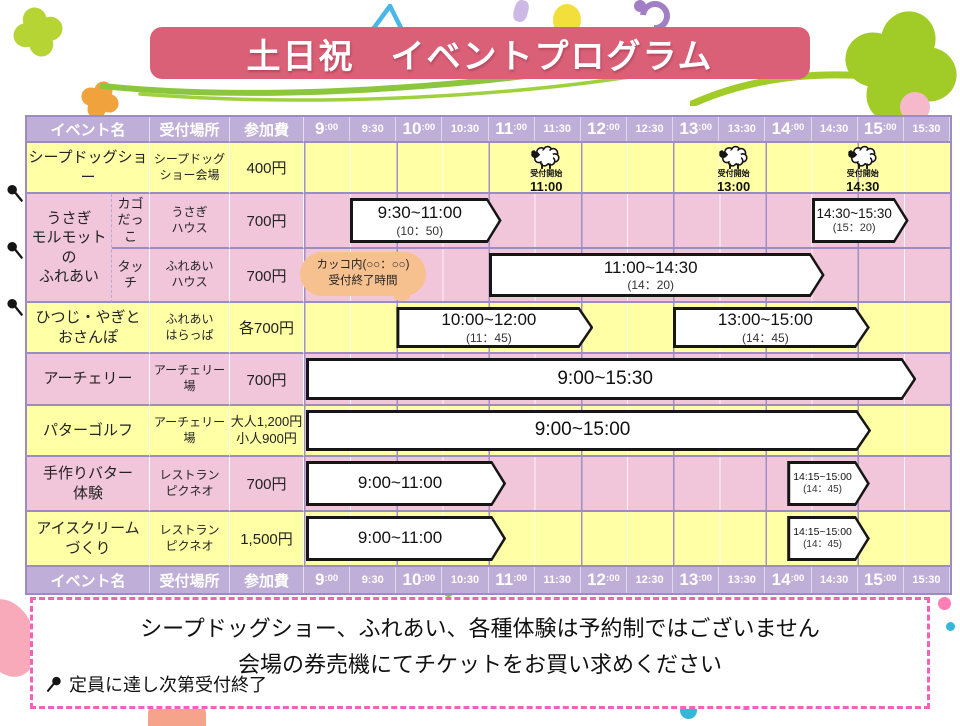  I want to click on fee-sheepdog-show: 400円, so click(267, 168).